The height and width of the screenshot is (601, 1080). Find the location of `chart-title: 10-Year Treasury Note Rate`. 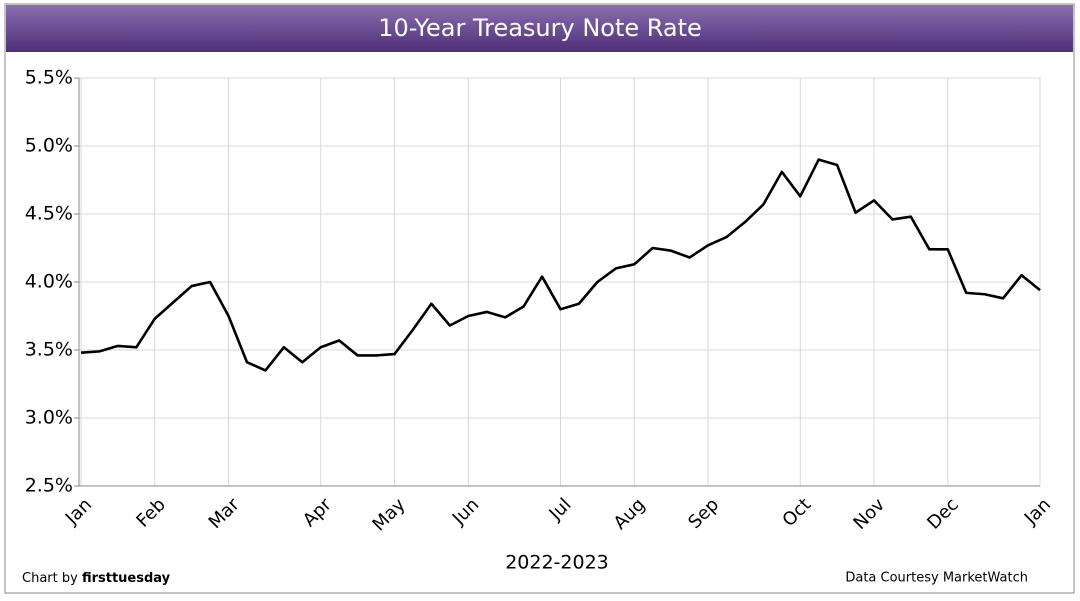

chart-title: 10-Year Treasury Note Rate is located at coordinates (540, 28).